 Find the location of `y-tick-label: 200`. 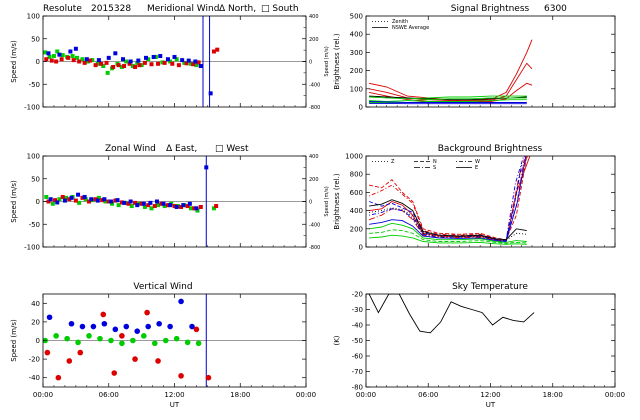

y-tick-label: 200 is located at coordinates (356, 229).